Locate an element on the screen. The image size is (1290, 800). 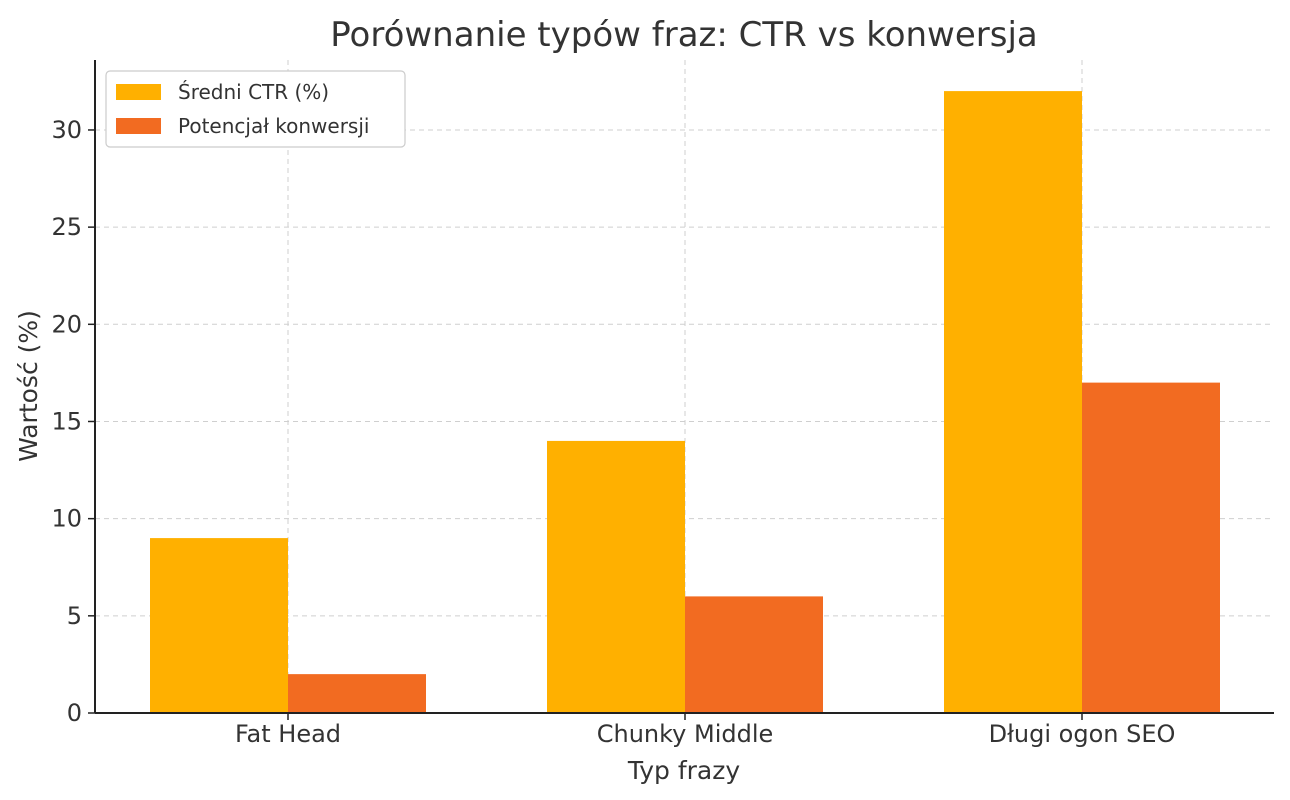
legend: Średni CTR (%) Potencjał konwersji is located at coordinates (255, 109).